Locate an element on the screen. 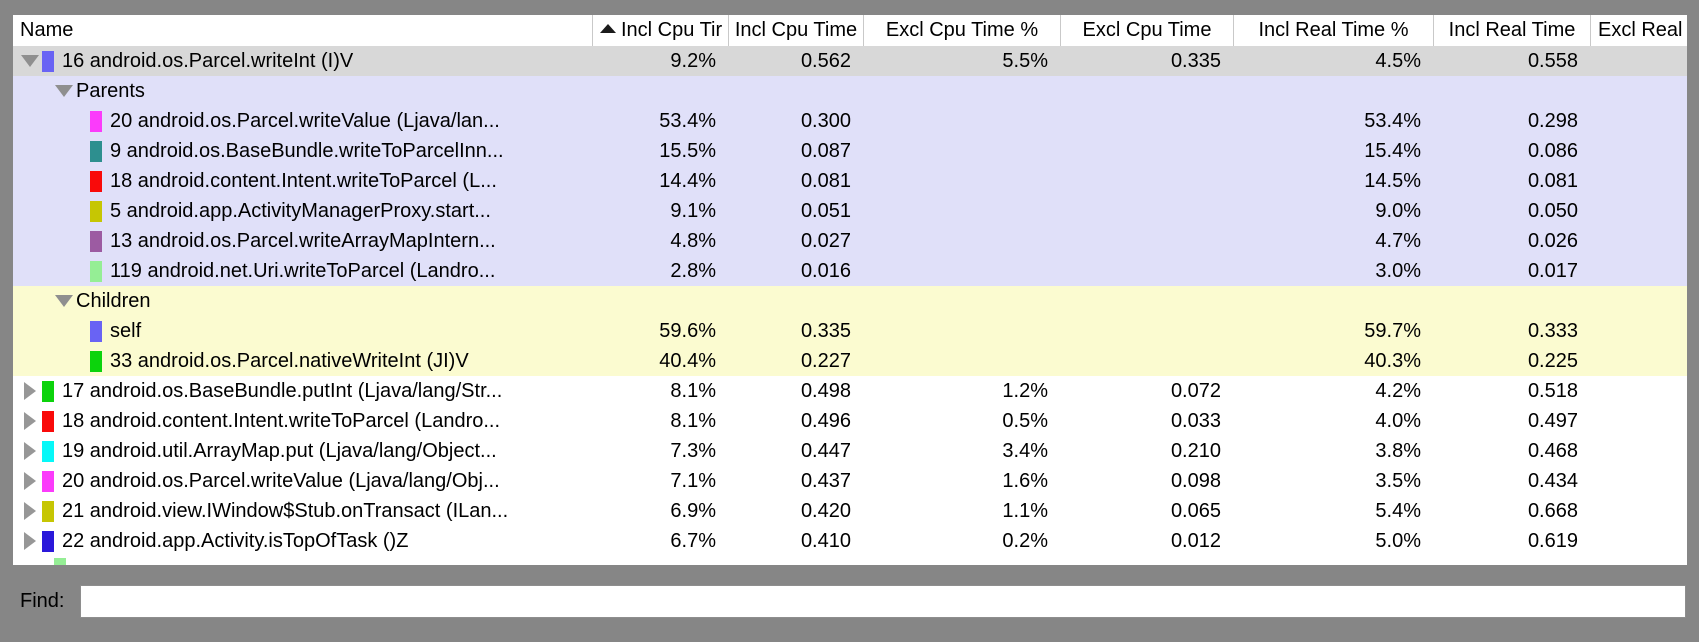 Image resolution: width=1699 pixels, height=642 pixels. sort-ascending-icon is located at coordinates (608, 29).